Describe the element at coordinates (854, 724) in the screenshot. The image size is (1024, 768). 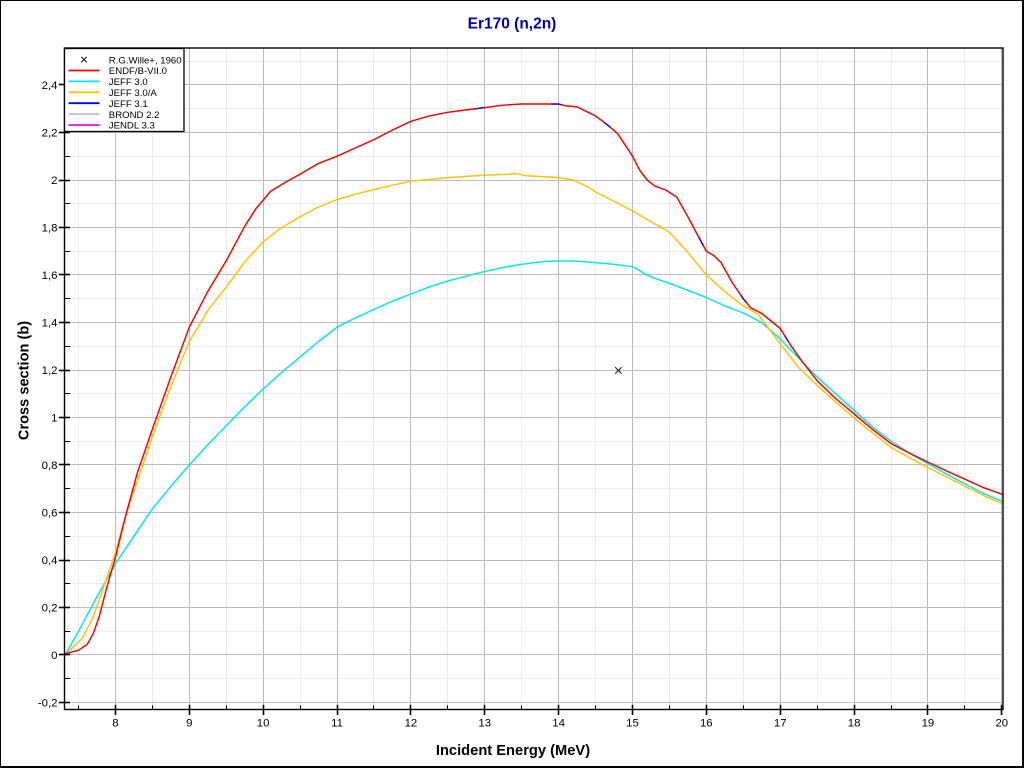
I see `svg-text: 18` at that location.